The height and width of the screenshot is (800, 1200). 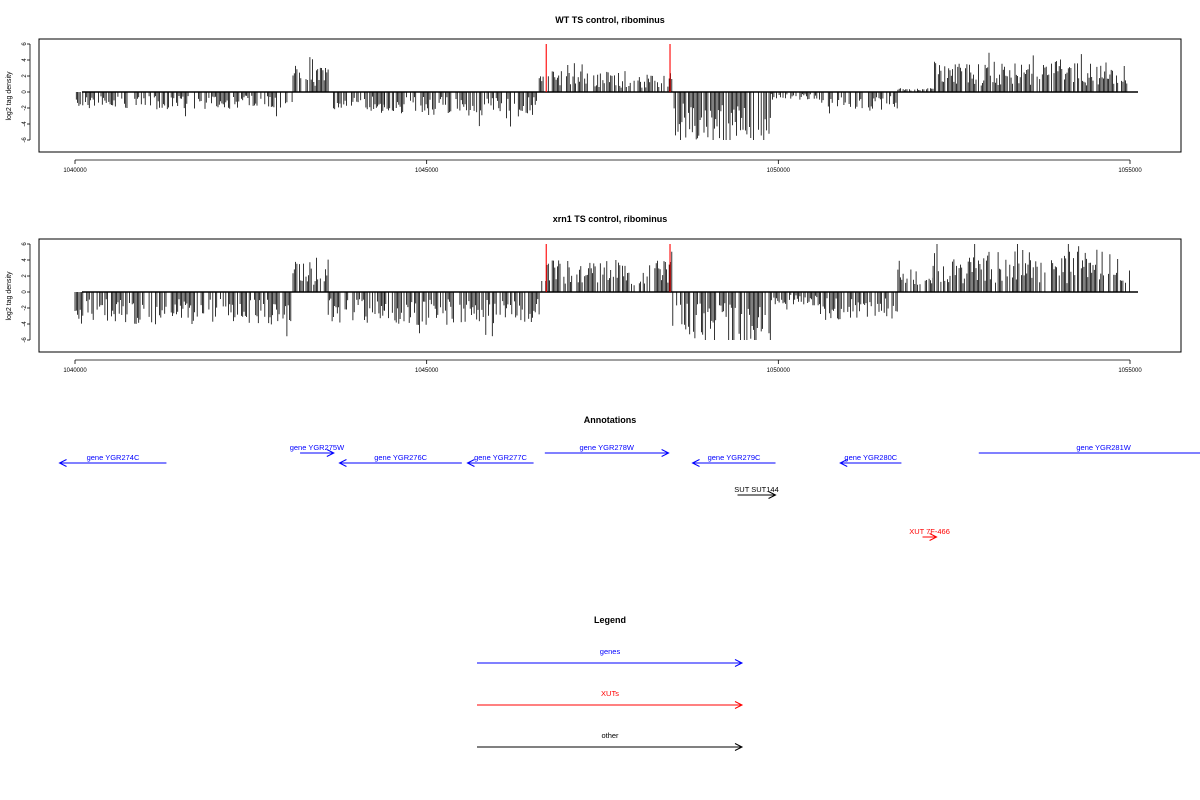 I want to click on panel-title: xrn1 TS control, ribominus, so click(x=610, y=219).